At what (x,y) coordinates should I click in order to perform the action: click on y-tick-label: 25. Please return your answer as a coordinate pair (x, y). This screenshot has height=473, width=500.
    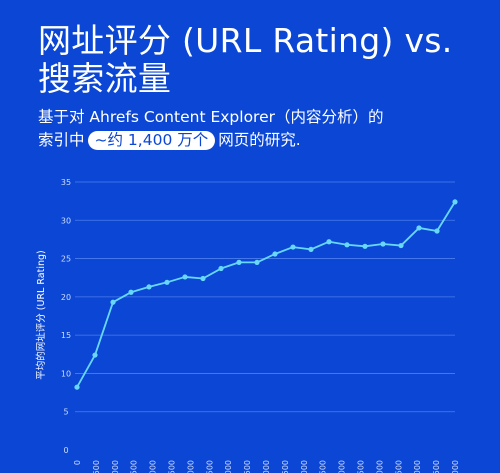
    Looking at the image, I should click on (66, 259).